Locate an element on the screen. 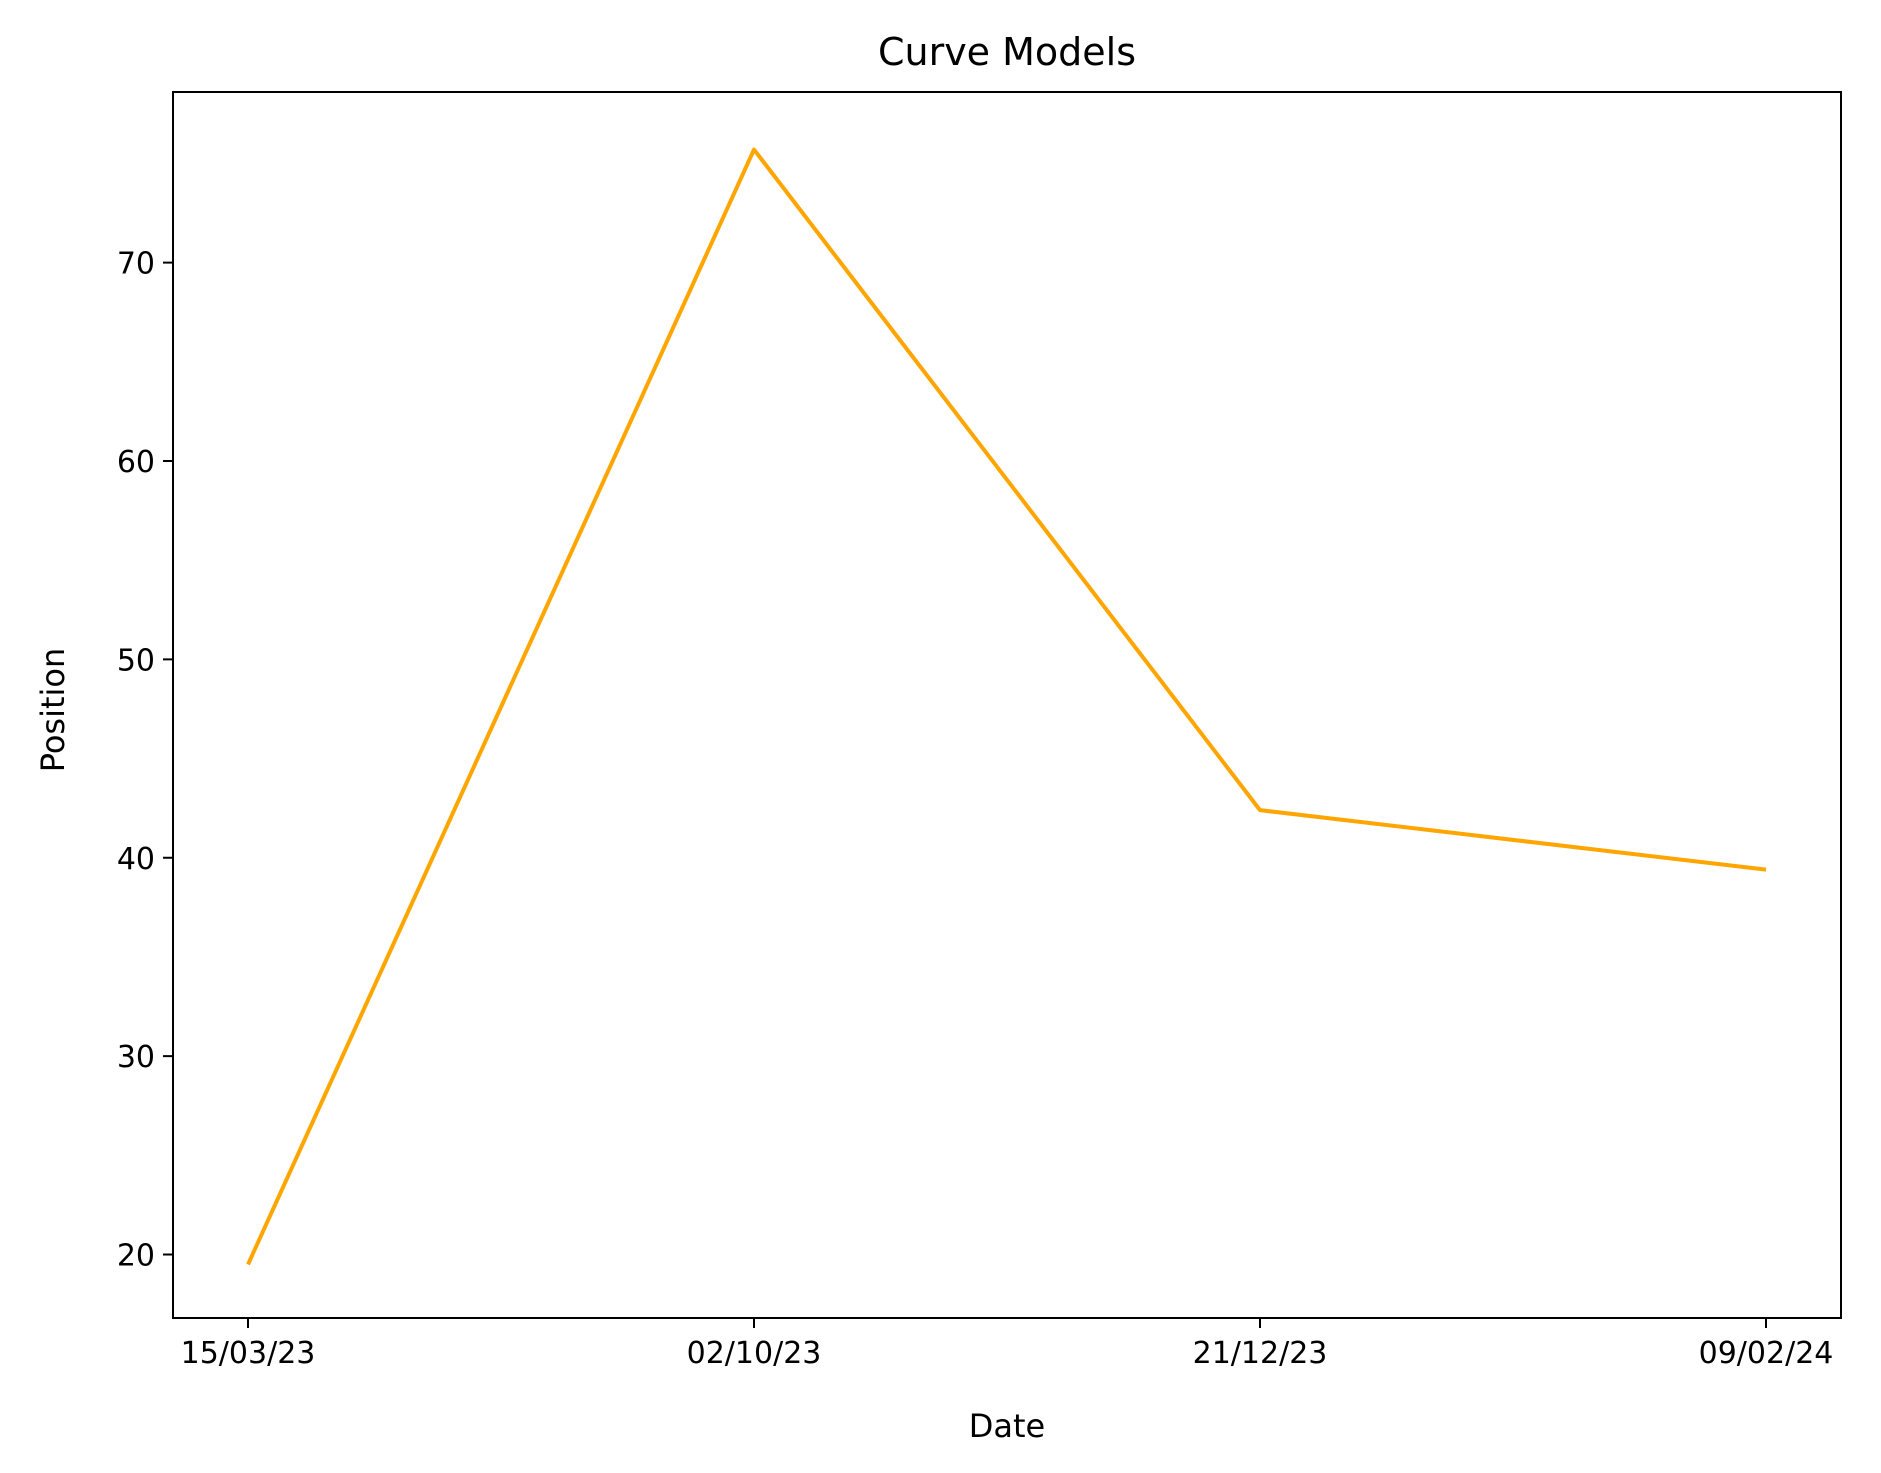 This screenshot has width=1881, height=1473. y-axis: 20 30 40 50 60 70 is located at coordinates (145, 760).